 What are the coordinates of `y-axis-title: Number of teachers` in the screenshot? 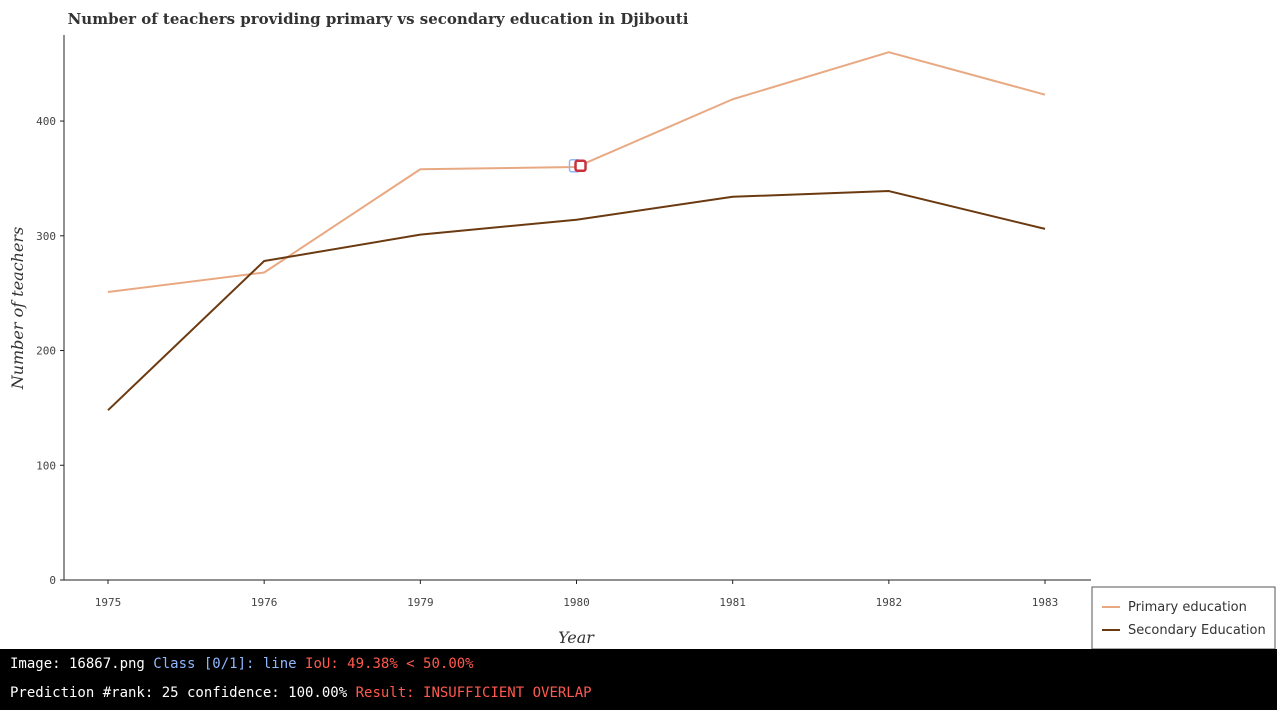 It's located at (17, 309).